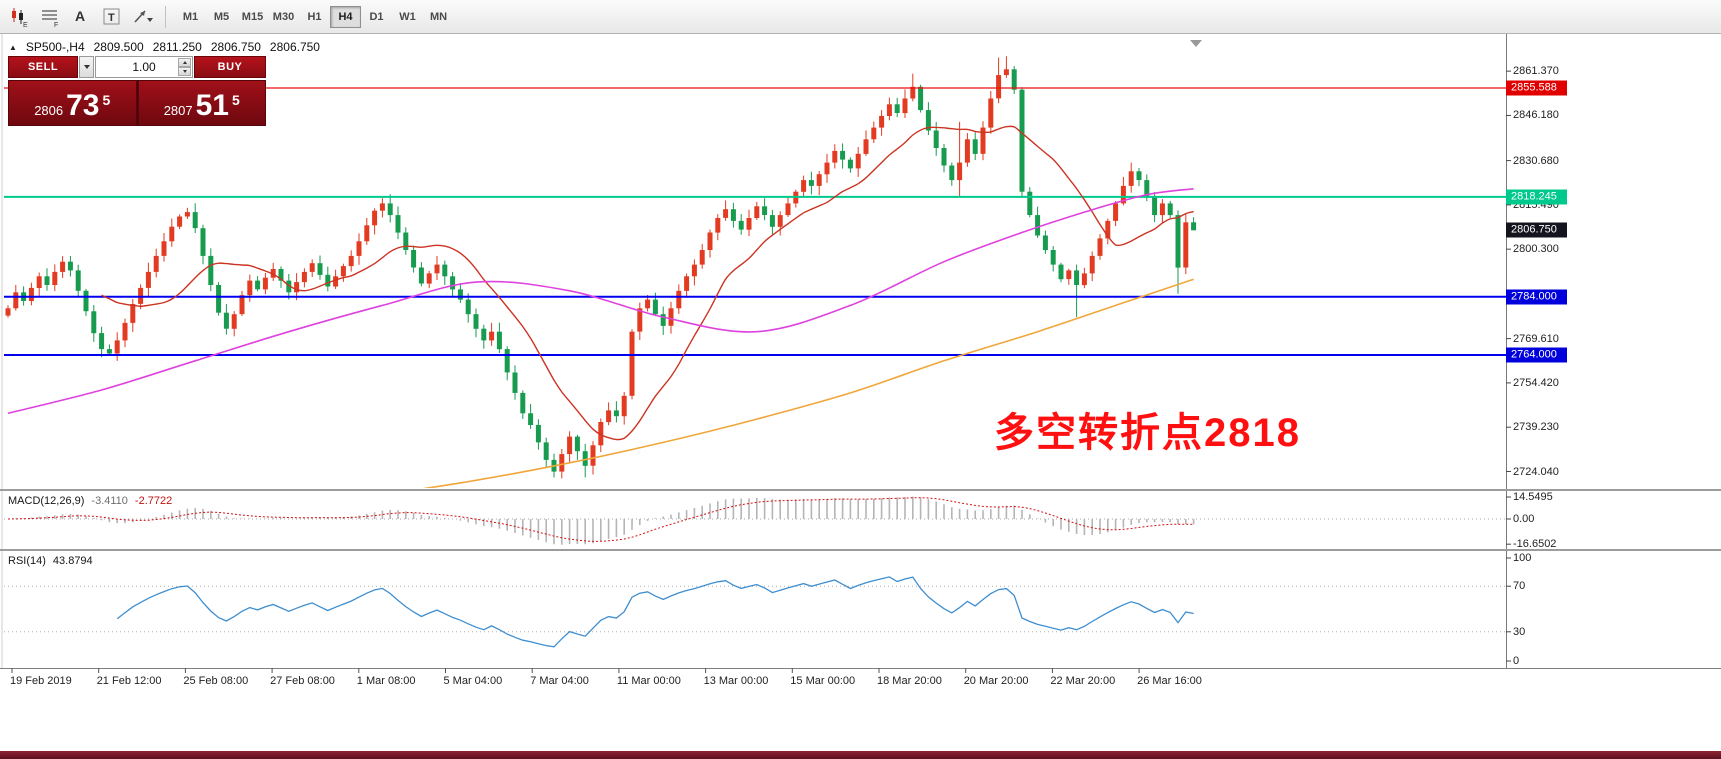 This screenshot has height=759, width=1721. Describe the element at coordinates (1536, 71) in the screenshot. I see `price-axis-label: 2861.370` at that location.